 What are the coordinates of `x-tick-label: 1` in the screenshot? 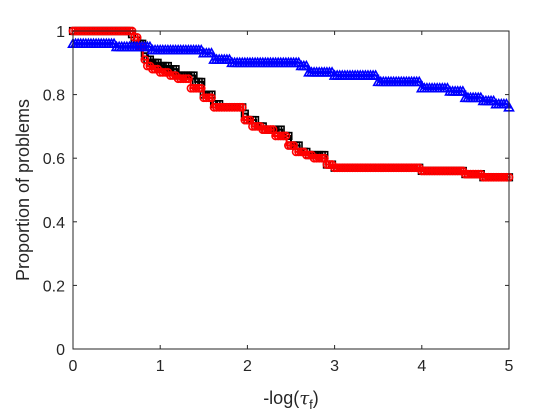 It's located at (160, 366).